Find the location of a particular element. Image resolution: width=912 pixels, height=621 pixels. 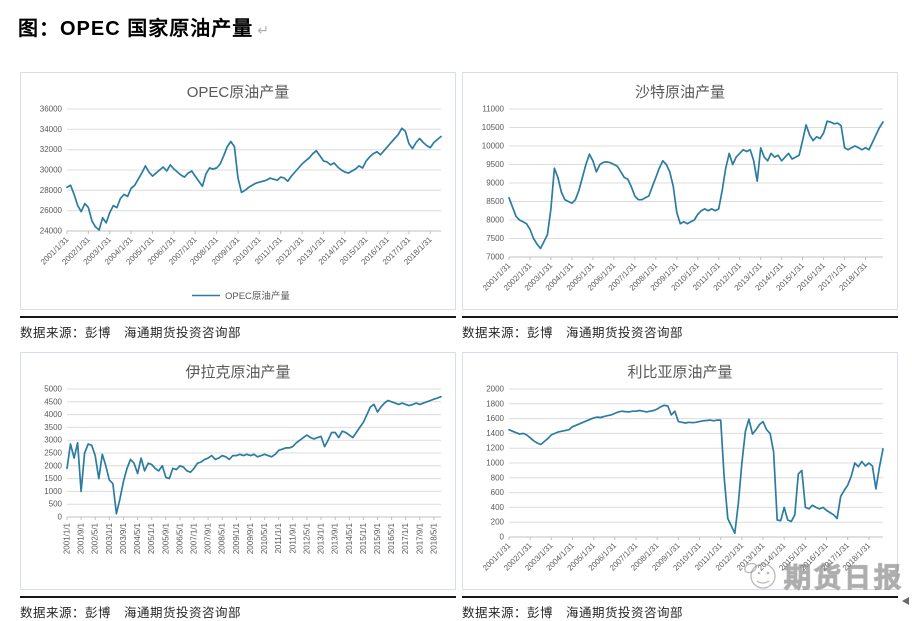

svg-text: 2002/5/1 is located at coordinates (95, 538).